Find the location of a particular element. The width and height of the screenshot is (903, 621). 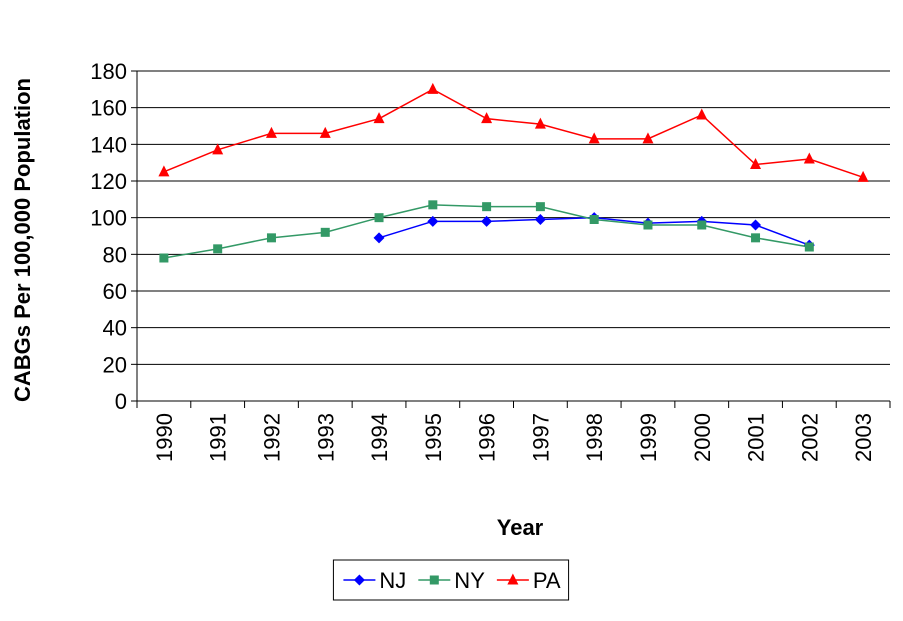

x-tick-label: 1999 is located at coordinates (648, 437).